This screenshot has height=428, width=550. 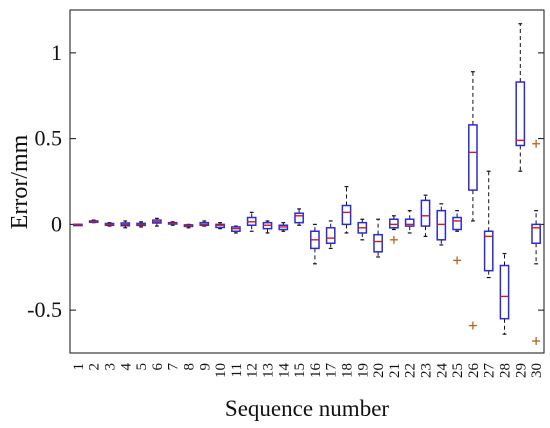 What do you see at coordinates (506, 370) in the screenshot?
I see `x-tick-label: 28` at bounding box center [506, 370].